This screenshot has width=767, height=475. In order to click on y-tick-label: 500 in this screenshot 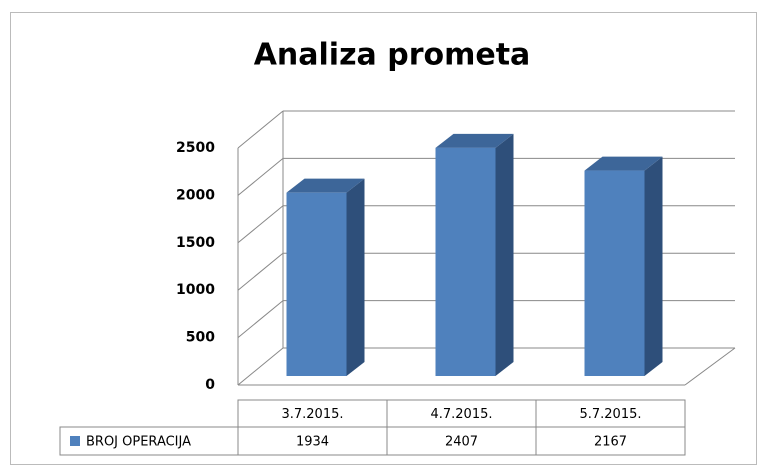, I will do `click(200, 338)`.